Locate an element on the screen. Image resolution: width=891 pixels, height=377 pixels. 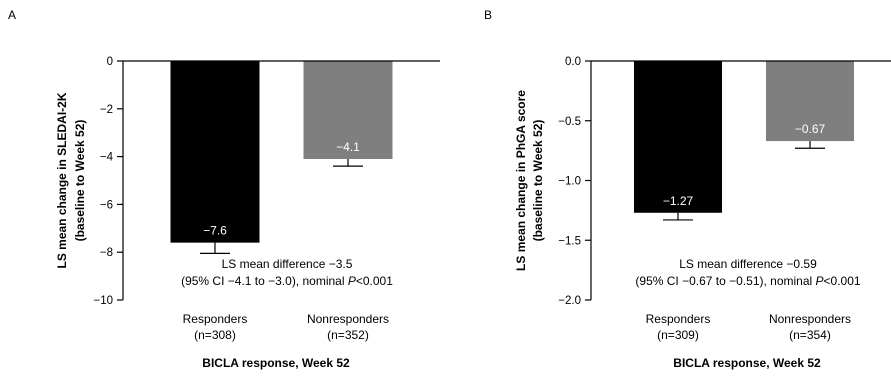
annotation-p-value-a: <0.001 is located at coordinates (374, 281).